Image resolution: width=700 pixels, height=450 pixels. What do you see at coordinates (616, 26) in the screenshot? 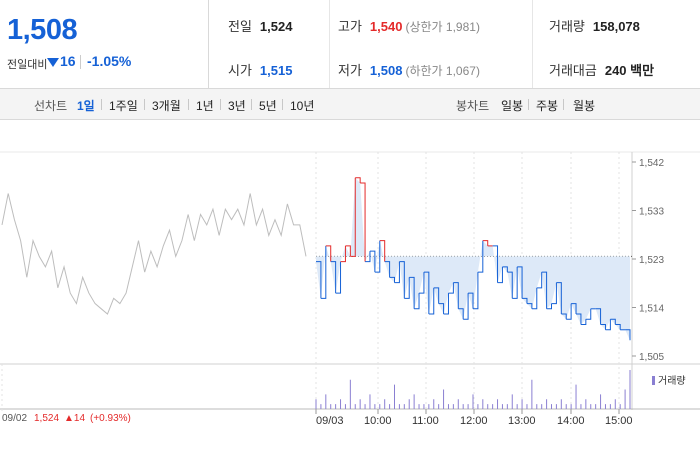
I see `stat-value: 158,078` at bounding box center [616, 26].